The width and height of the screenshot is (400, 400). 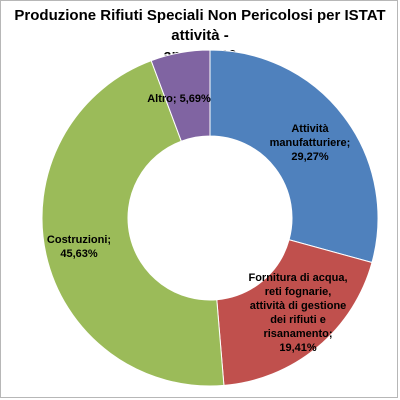 I want to click on slice-label-3: Costruzioni; 45,63%, so click(x=79, y=247).